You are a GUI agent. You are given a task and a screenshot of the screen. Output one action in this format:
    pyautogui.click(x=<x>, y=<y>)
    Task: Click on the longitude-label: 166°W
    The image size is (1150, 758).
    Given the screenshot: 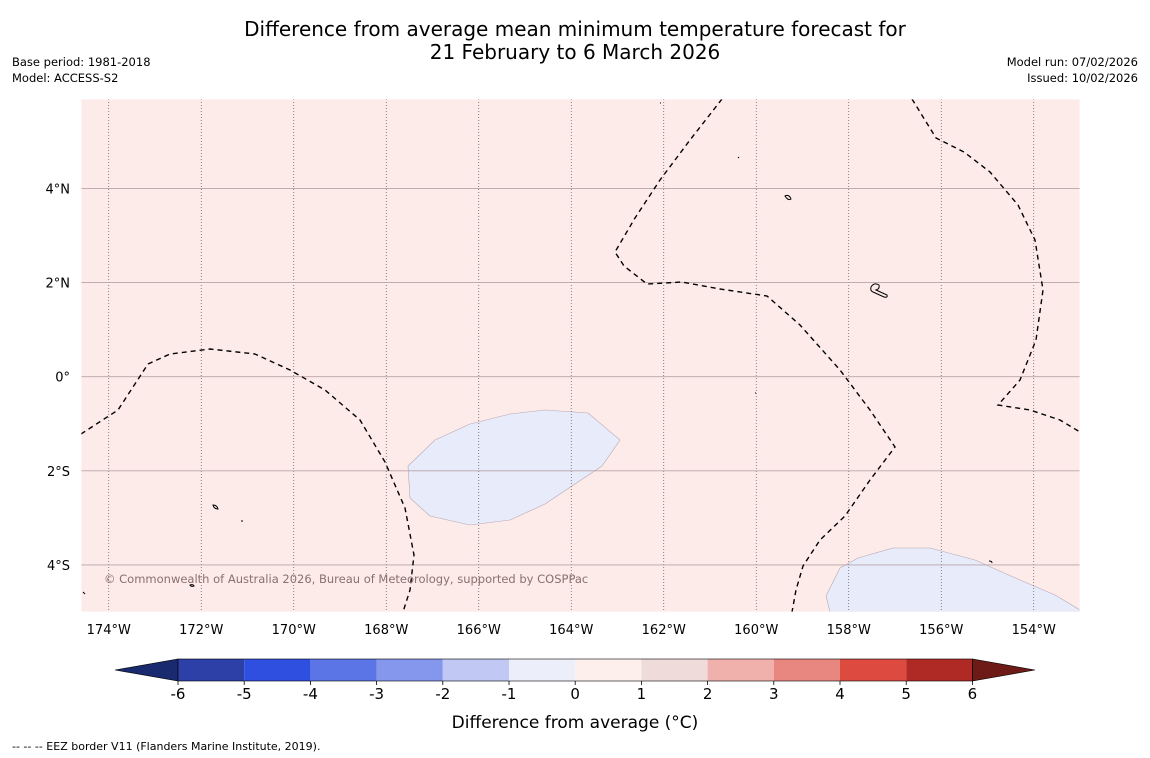 What is the action you would take?
    pyautogui.click(x=479, y=630)
    